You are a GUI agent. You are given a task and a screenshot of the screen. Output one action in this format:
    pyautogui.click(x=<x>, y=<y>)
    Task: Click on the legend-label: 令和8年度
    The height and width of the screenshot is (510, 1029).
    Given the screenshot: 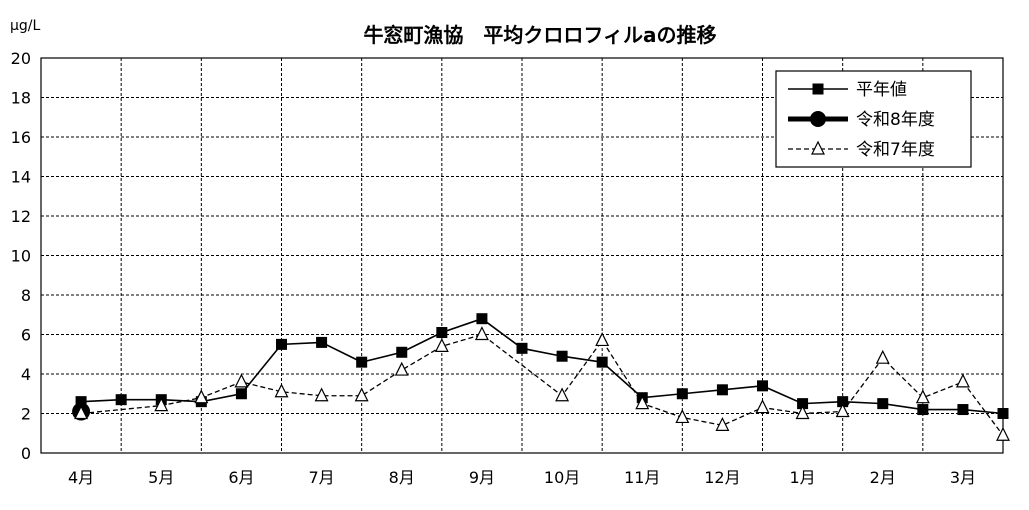 What is the action you would take?
    pyautogui.click(x=895, y=120)
    